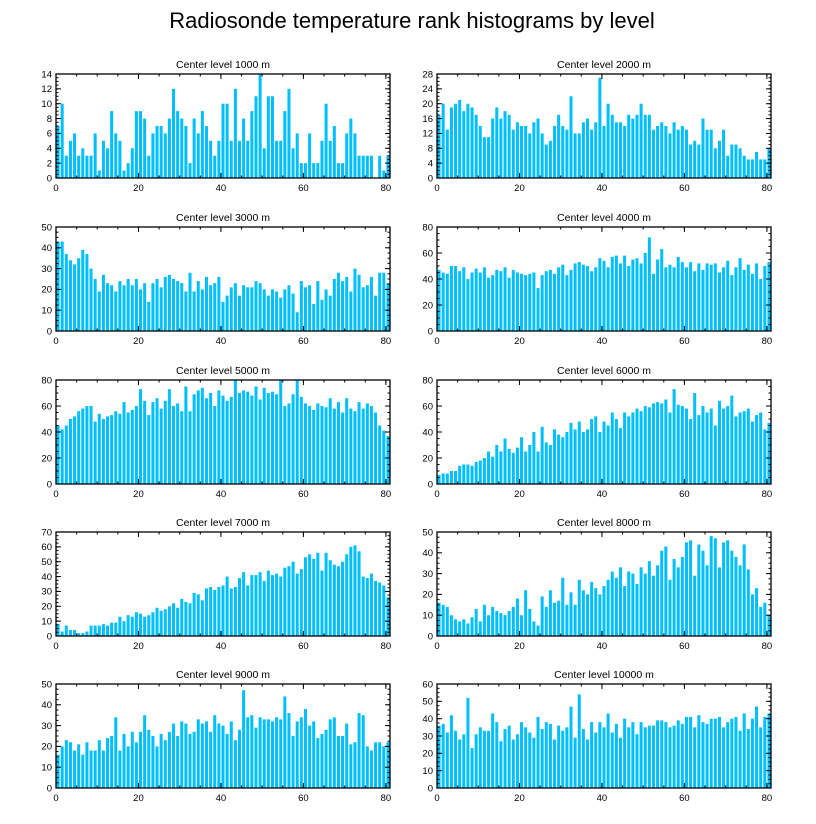  What do you see at coordinates (49, 331) in the screenshot?
I see `y-tick-label: 0` at bounding box center [49, 331].